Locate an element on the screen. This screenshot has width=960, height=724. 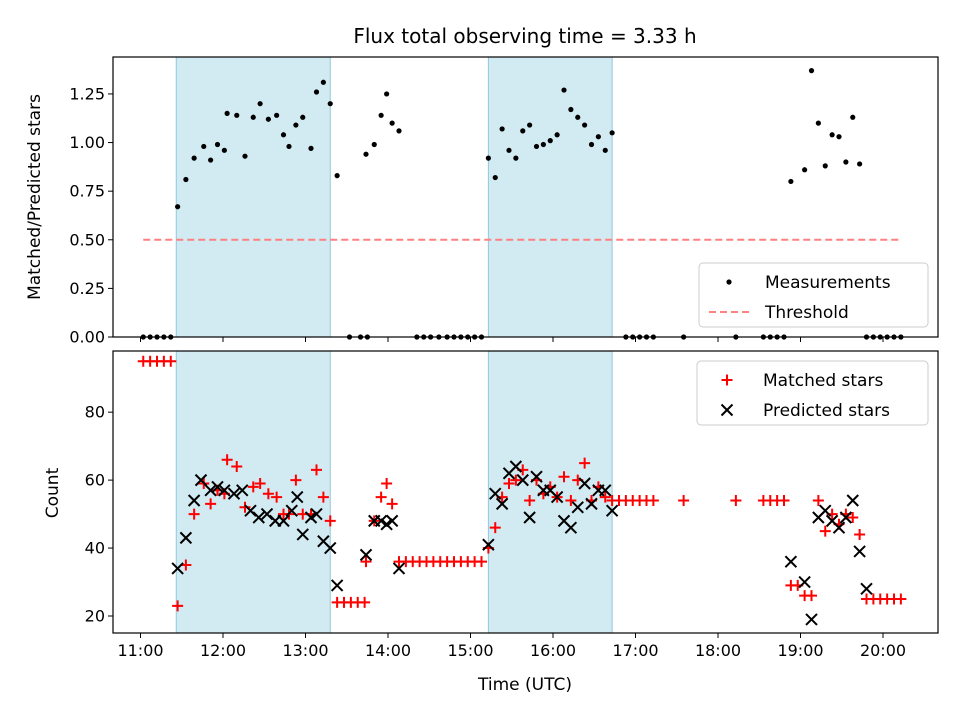
top-y-tick-label: 0.50 is located at coordinates (87, 239).